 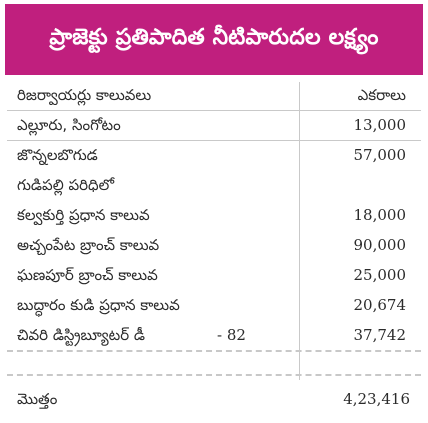 What do you see at coordinates (380, 275) in the screenshot?
I see `table-row-acres: 25,000` at bounding box center [380, 275].